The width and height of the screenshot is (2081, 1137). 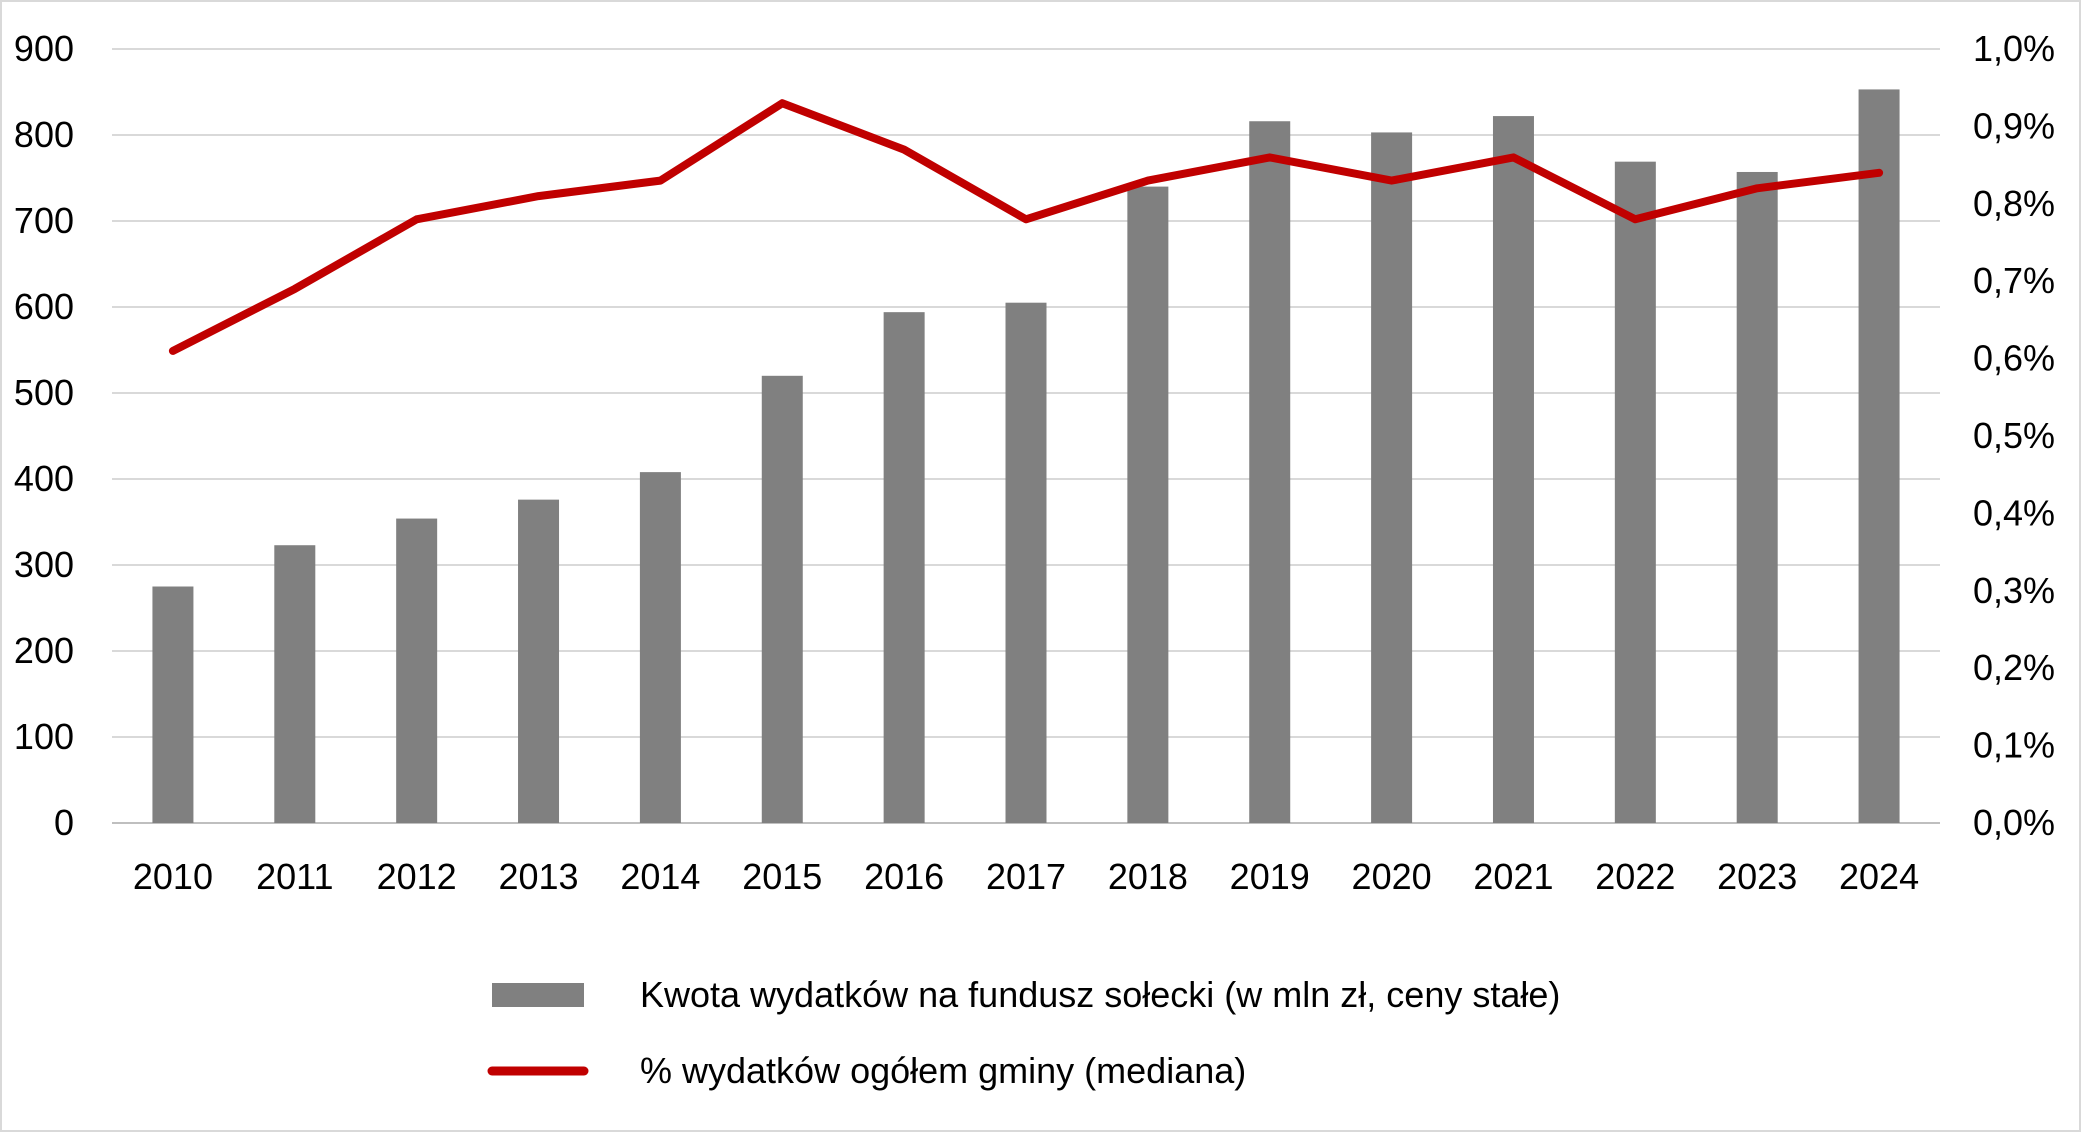 What do you see at coordinates (1879, 876) in the screenshot?
I see `x-tick-label: 2024` at bounding box center [1879, 876].